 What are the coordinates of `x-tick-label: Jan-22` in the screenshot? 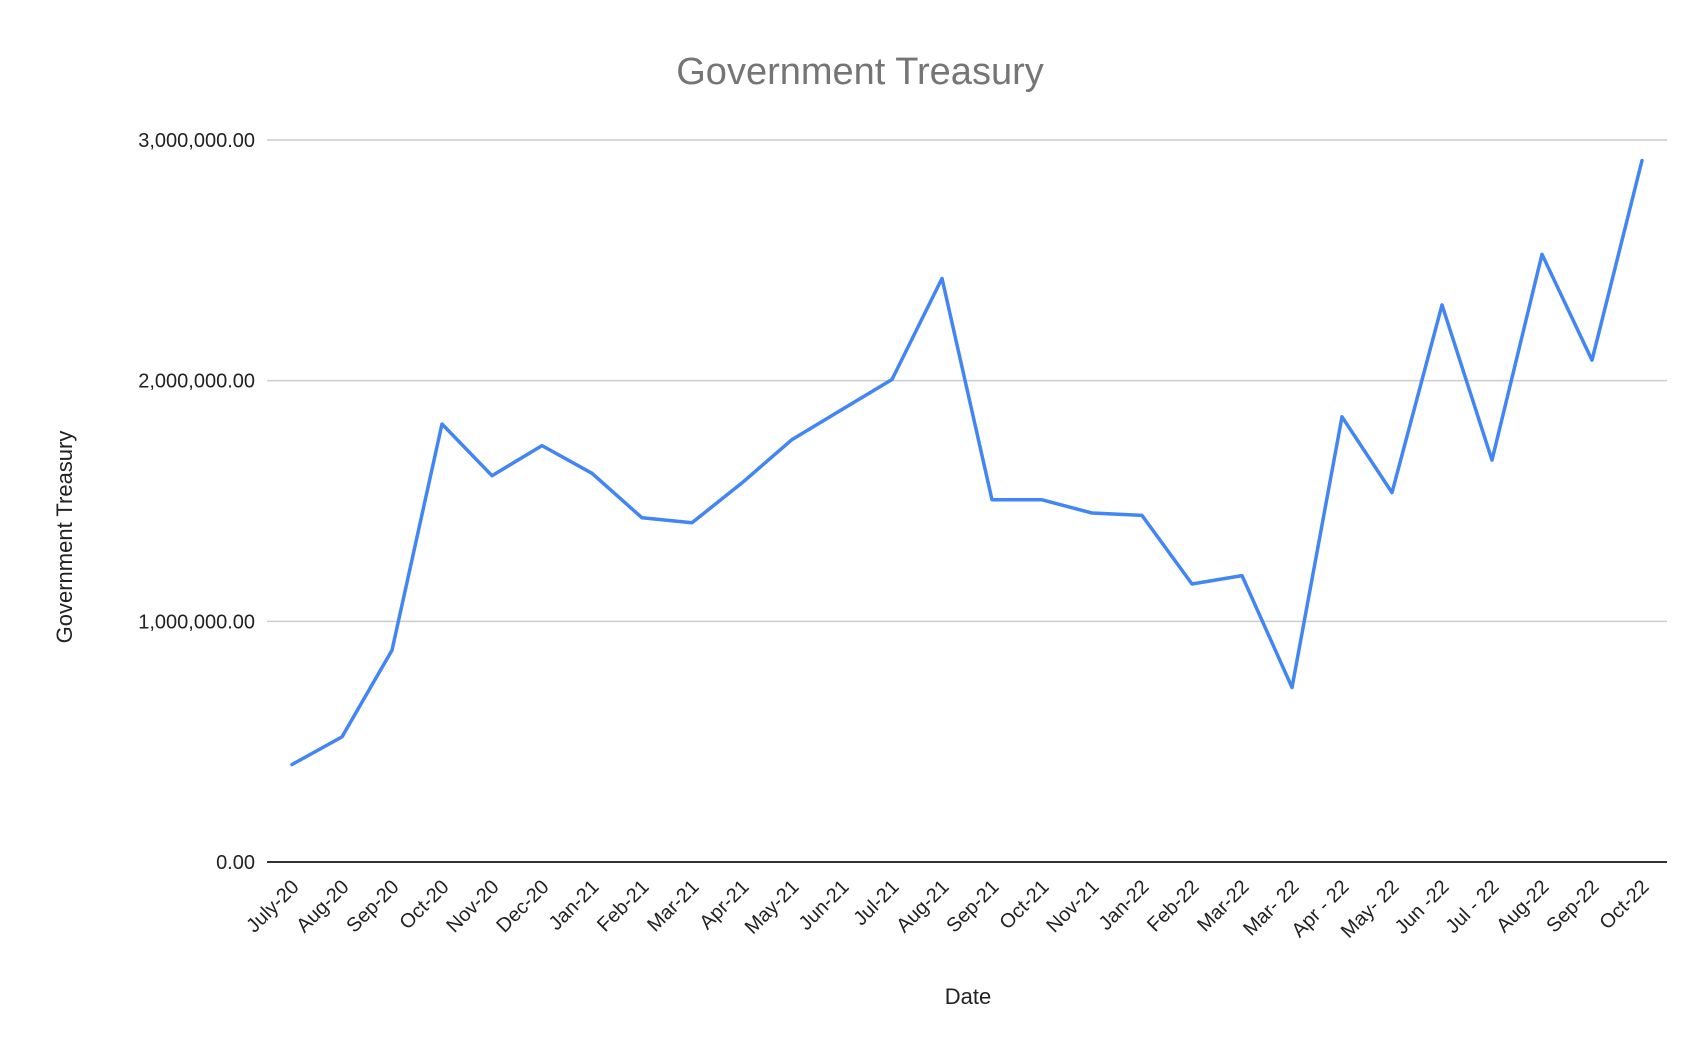 It's located at (1124, 905).